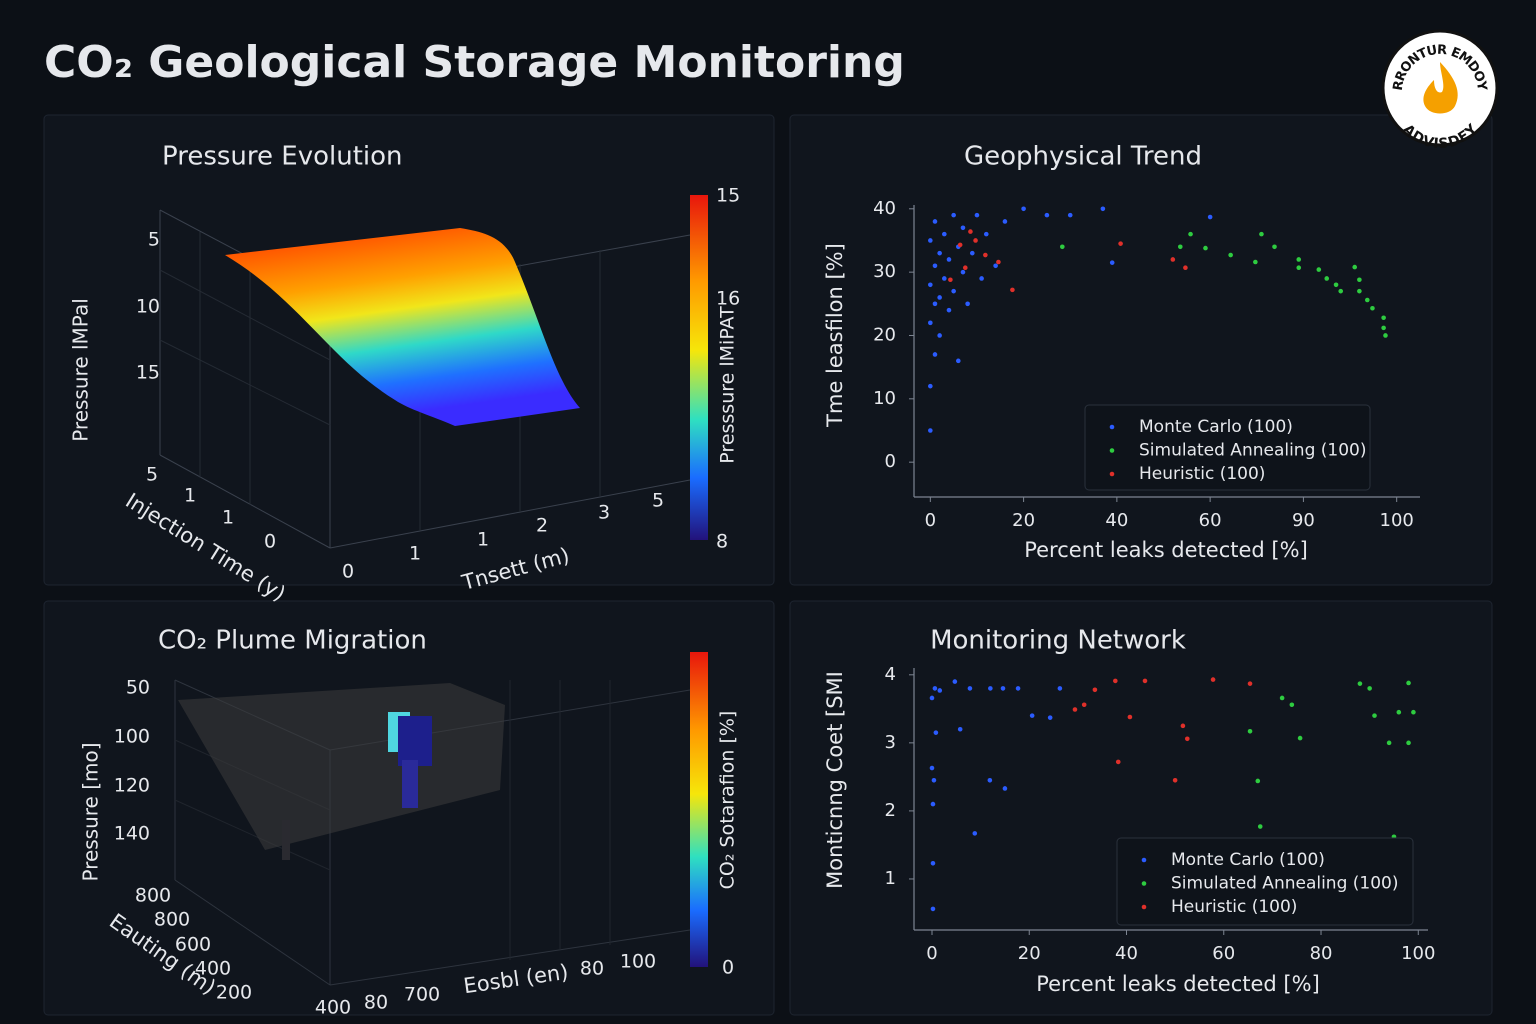  I want to click on y-tick-label: 5, so click(658, 501).